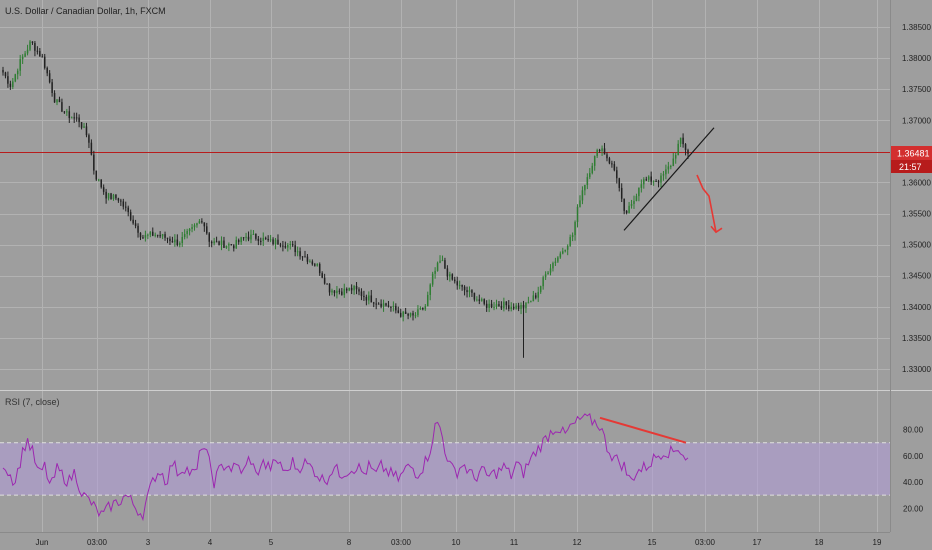 This screenshot has width=932, height=550. Describe the element at coordinates (913, 456) in the screenshot. I see `rsi-tick-label: 60.00` at that location.